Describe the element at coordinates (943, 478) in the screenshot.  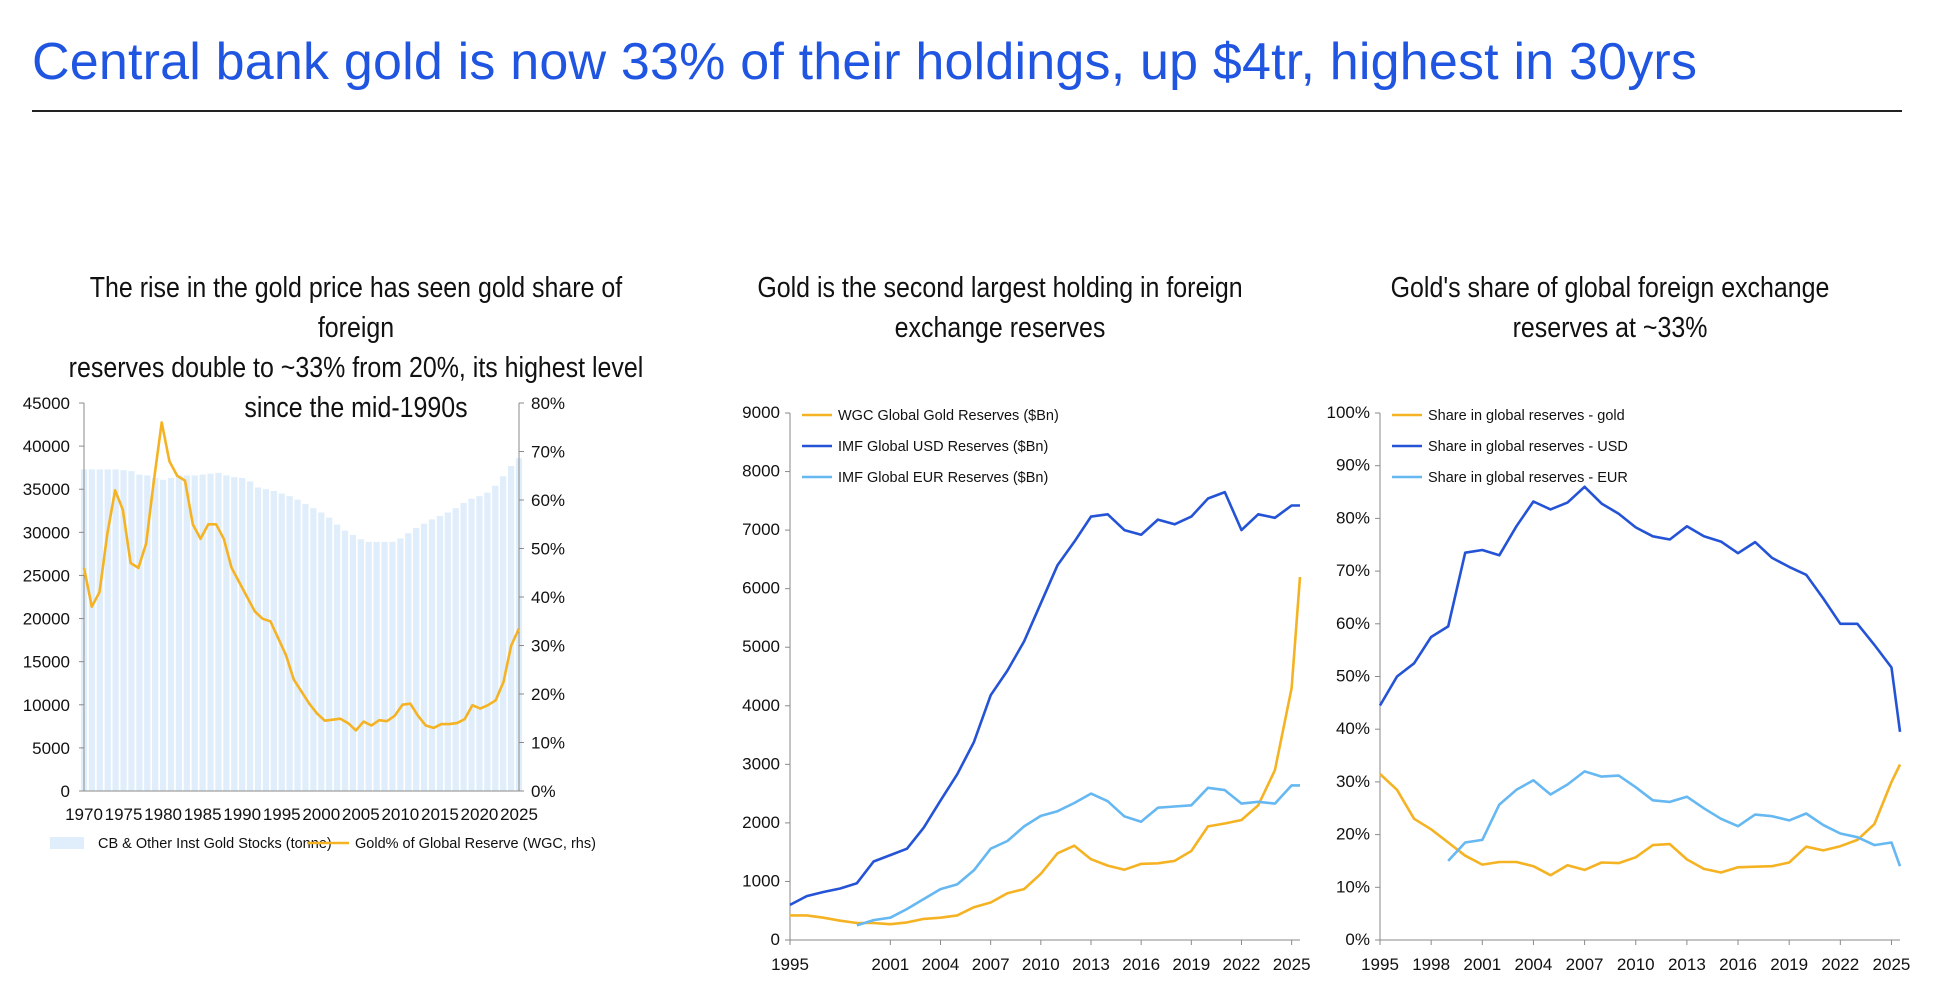
I see `legend-label: IMF Global EUR Reserves ($Bn)` at that location.